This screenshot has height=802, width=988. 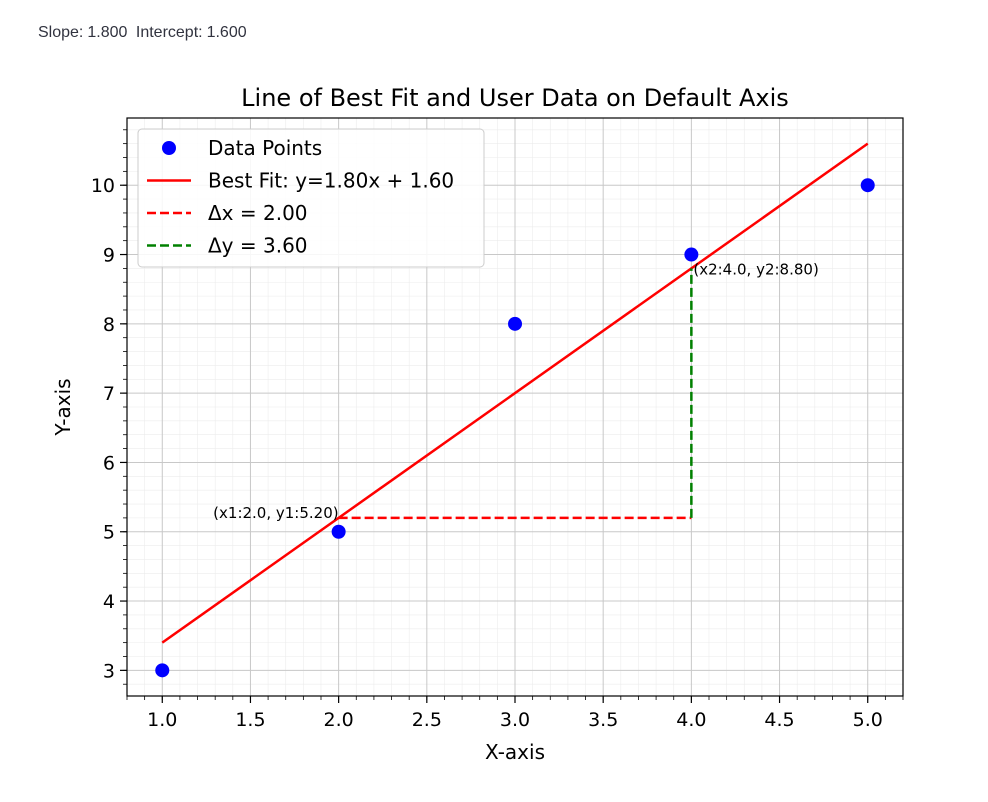 I want to click on x-tick-label: 2.0, so click(x=339, y=720).